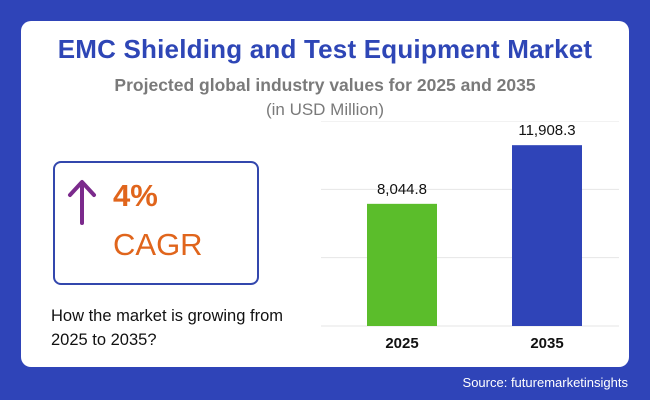  What do you see at coordinates (402, 189) in the screenshot?
I see `data-label-2025: 8,044.8` at bounding box center [402, 189].